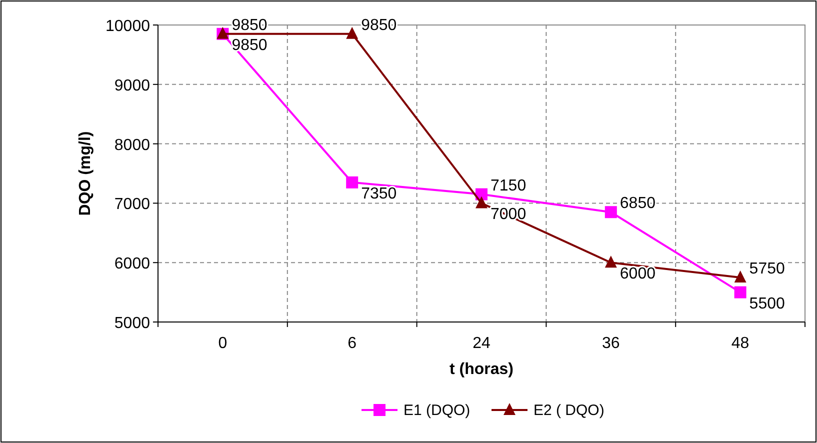 This screenshot has width=817, height=443. I want to click on y-axis-title: DQO (mg/l), so click(85, 173).